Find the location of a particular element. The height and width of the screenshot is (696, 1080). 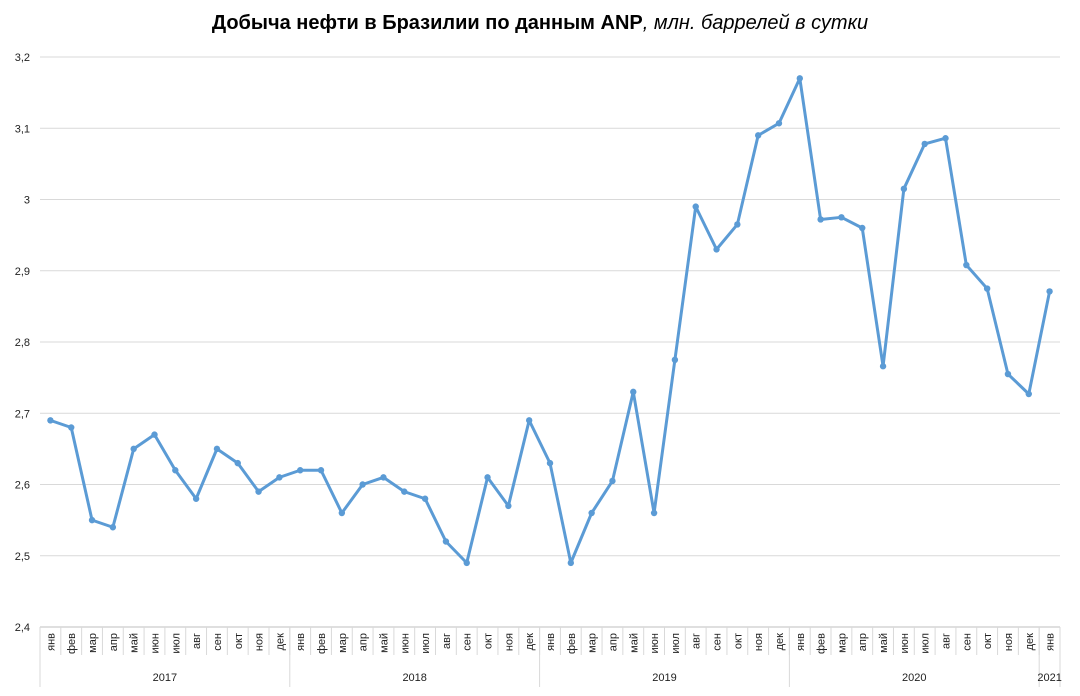

y-tick-label: 2,4 is located at coordinates (22, 628).